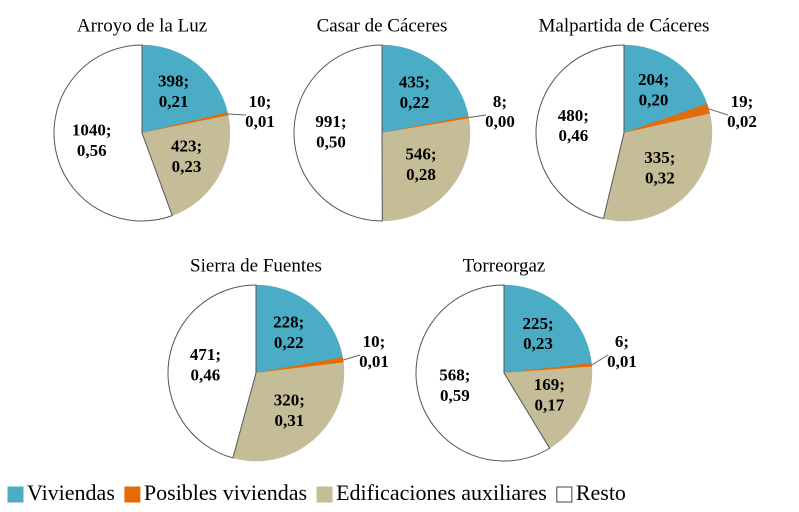  I want to click on data-label: 398; 0,21, so click(173, 91).